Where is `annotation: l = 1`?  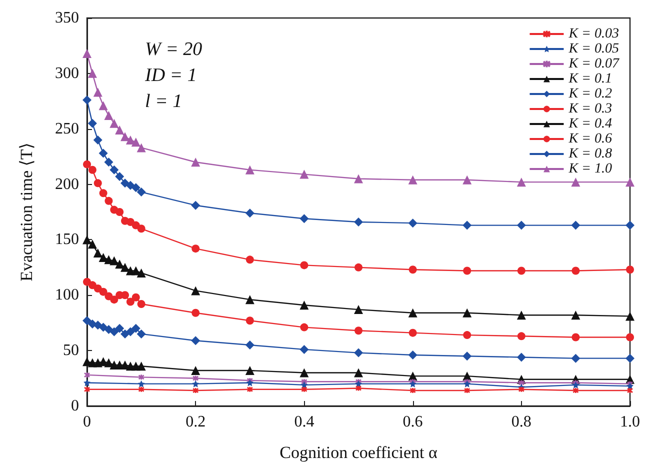 annotation: l = 1 is located at coordinates (163, 101).